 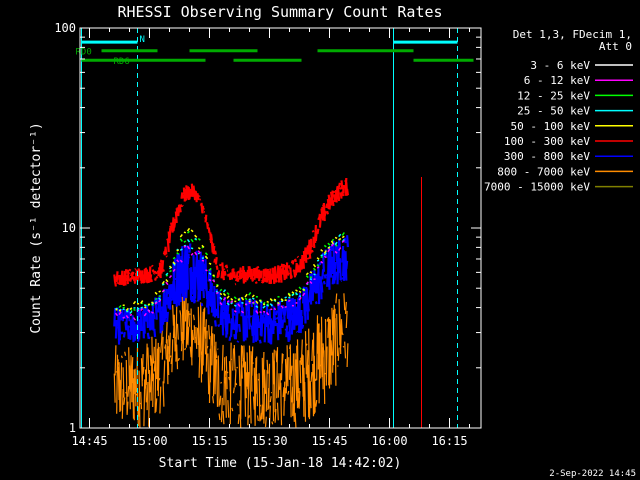 What do you see at coordinates (36, 227) in the screenshot?
I see `y-axis-label: Count Rate (s⁻¹ detector⁻¹)` at bounding box center [36, 227].